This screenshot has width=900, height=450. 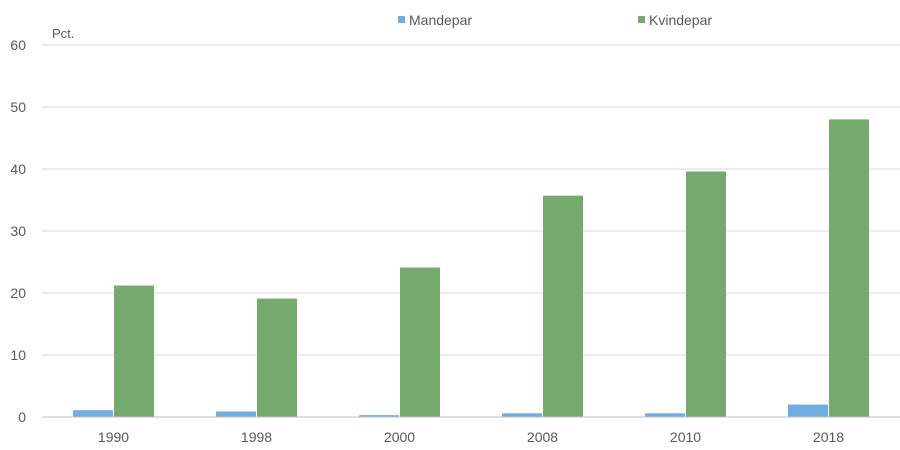 I want to click on bar-mandepar-2008, so click(x=522, y=415).